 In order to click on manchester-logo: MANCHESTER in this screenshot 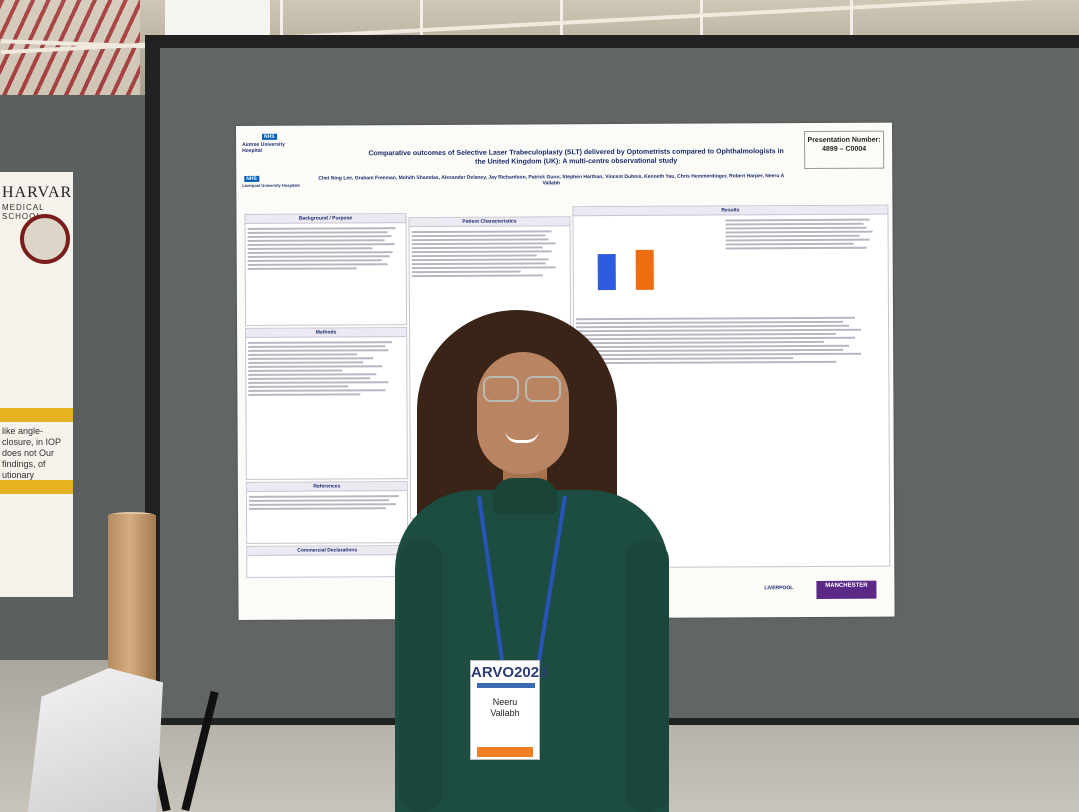, I will do `click(846, 589)`.